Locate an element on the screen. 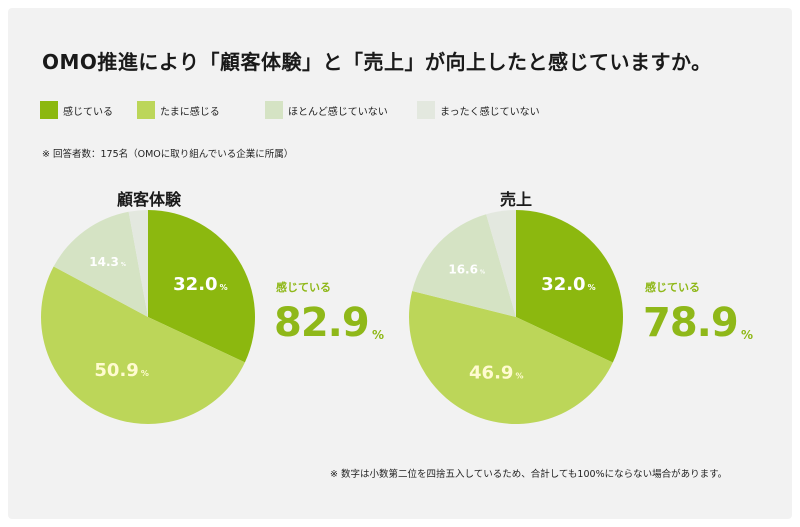 Image resolution: width=800 pixels, height=527 pixels. pie-slice-sales-sometimes is located at coordinates (511, 357).